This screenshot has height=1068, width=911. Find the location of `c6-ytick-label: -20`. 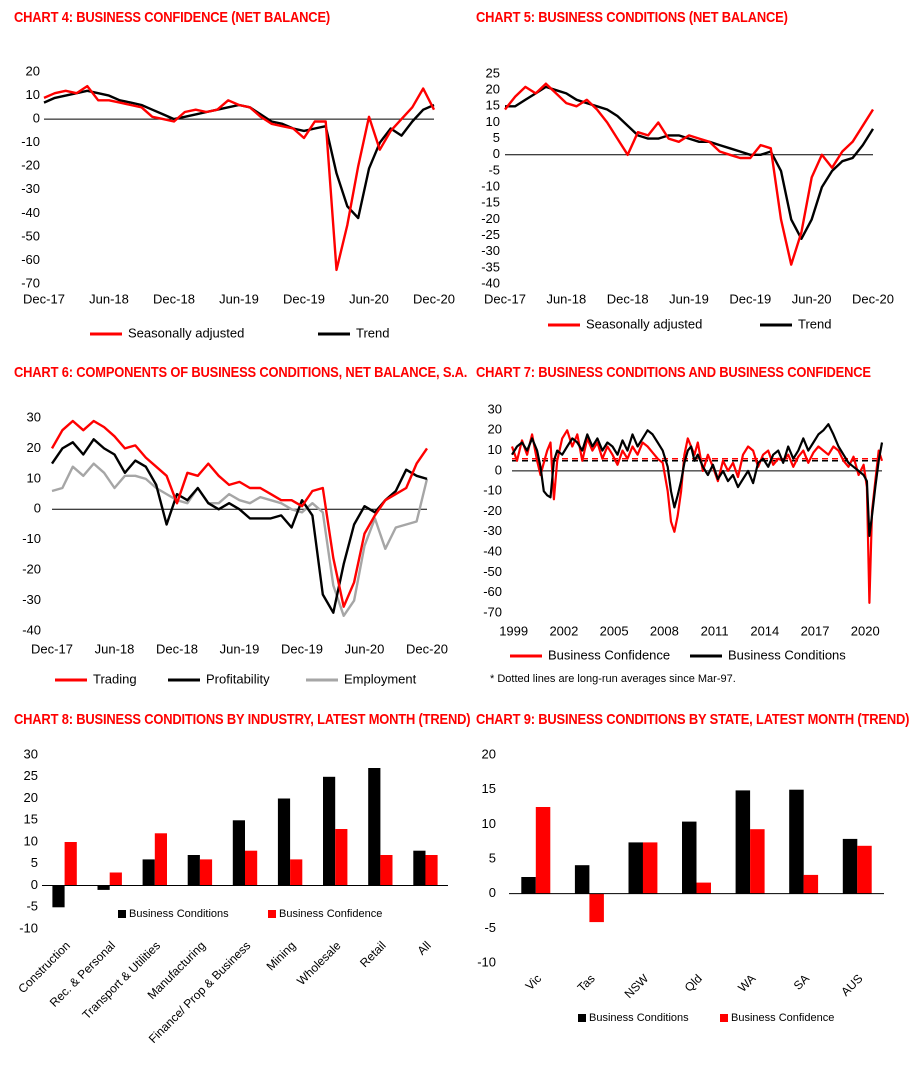

c6-ytick-label: -20 is located at coordinates (31, 569).